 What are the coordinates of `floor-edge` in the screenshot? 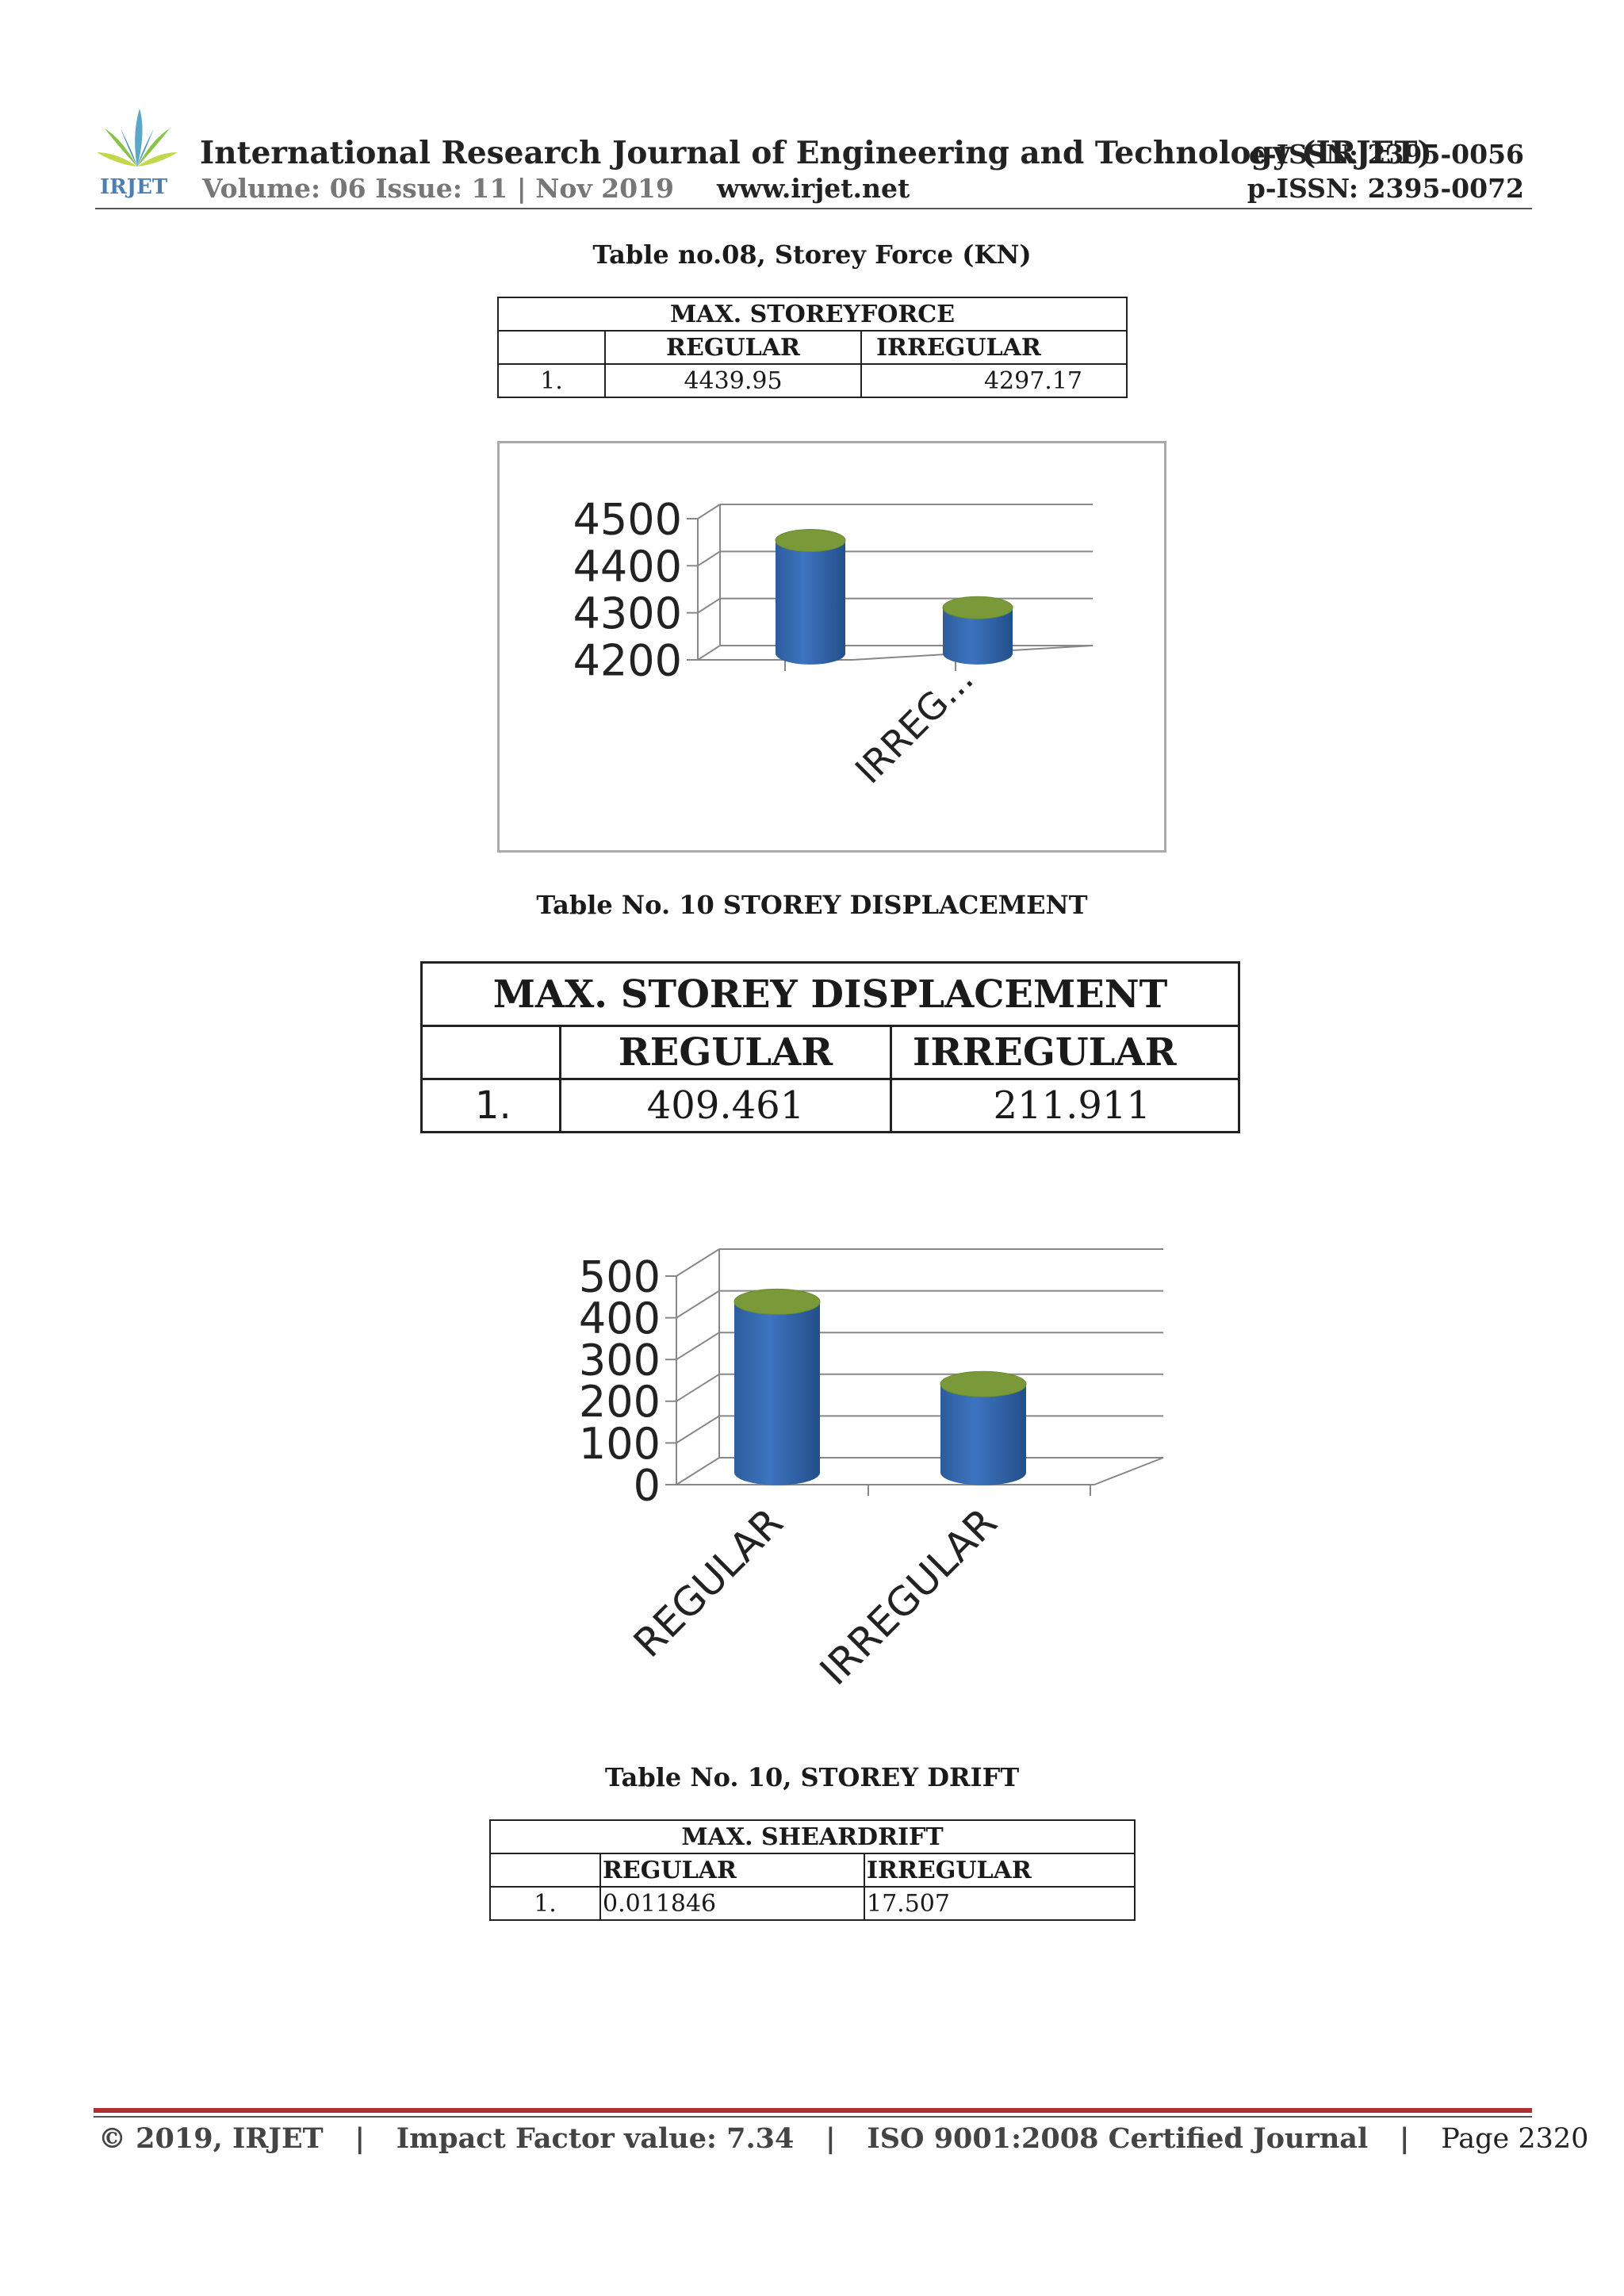 It's located at (1129, 1471).